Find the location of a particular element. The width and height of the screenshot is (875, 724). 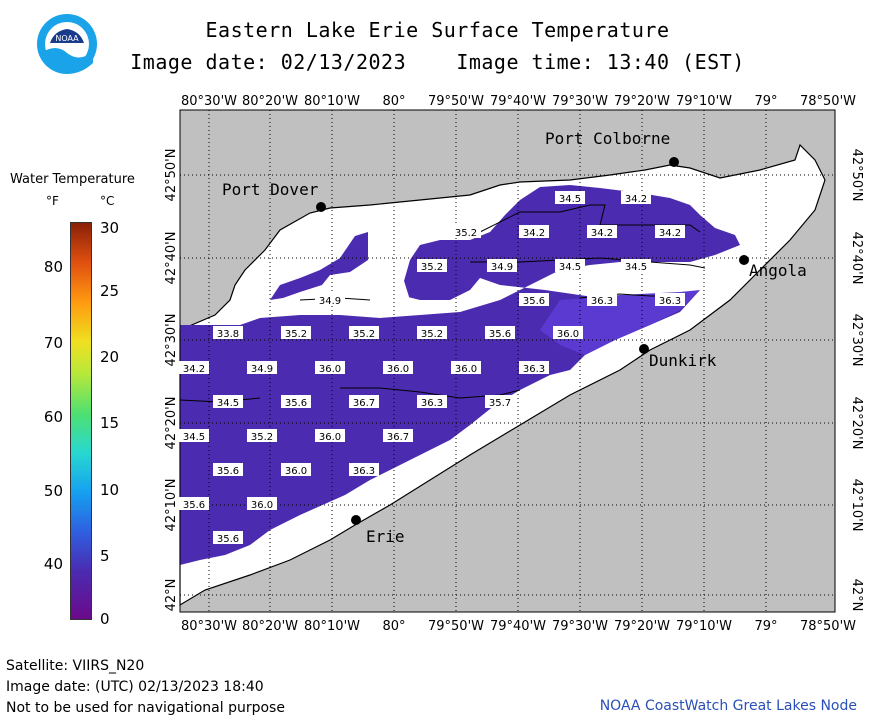

noaa-logo: NOAA is located at coordinates (67, 44).